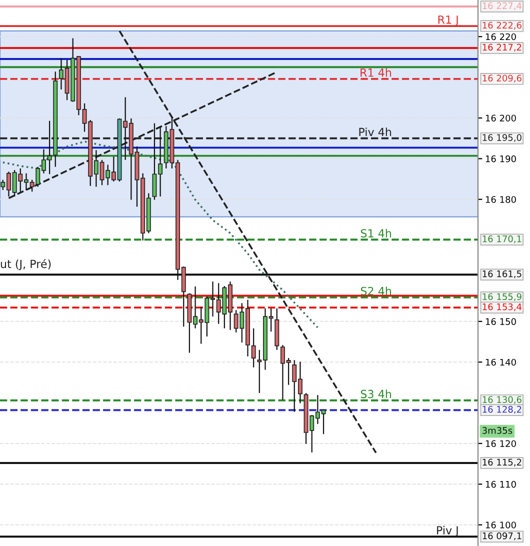 Image resolution: width=530 pixels, height=546 pixels. I want to click on ref-line-label: 16 217,2, so click(502, 48).